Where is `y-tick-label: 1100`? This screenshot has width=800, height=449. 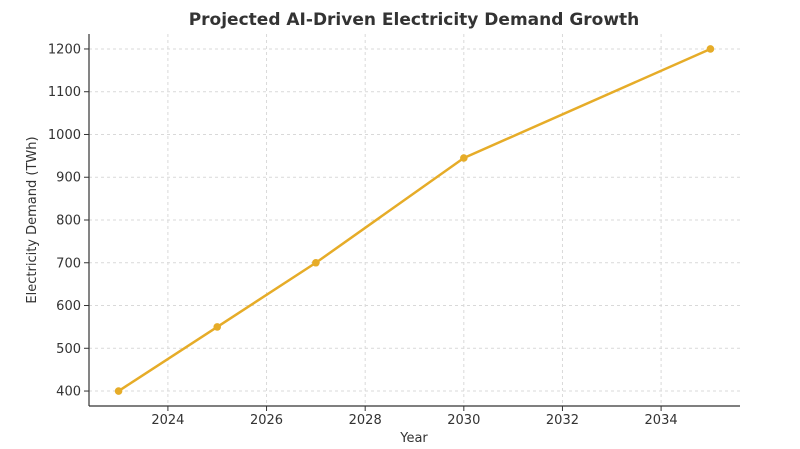
y-tick-label: 1100 is located at coordinates (64, 92).